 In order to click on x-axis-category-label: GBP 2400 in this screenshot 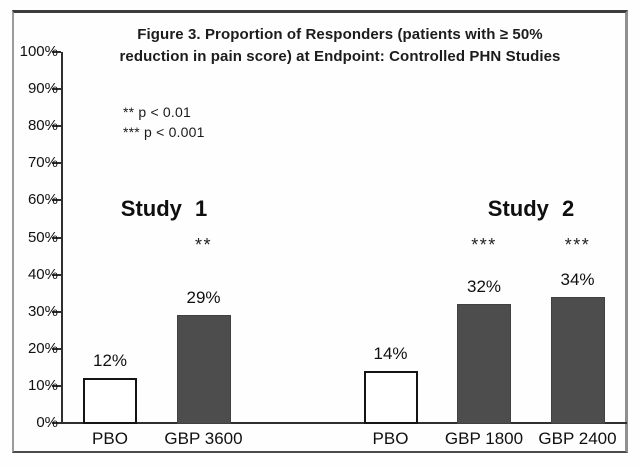, I will do `click(577, 438)`.